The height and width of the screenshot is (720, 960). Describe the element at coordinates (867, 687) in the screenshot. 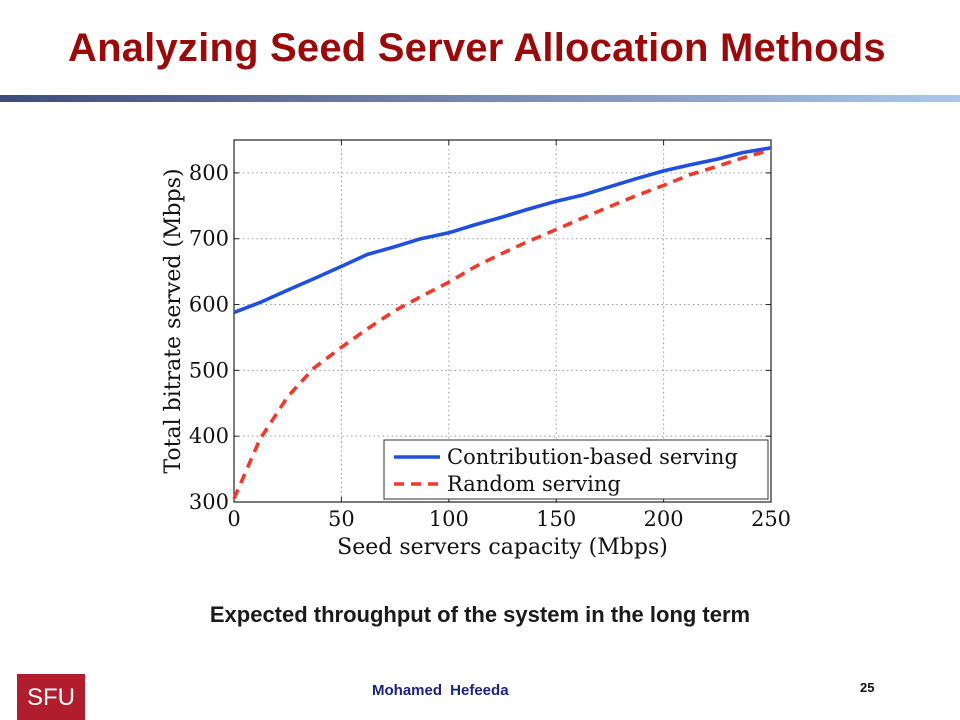

I see `page-number: 25` at that location.